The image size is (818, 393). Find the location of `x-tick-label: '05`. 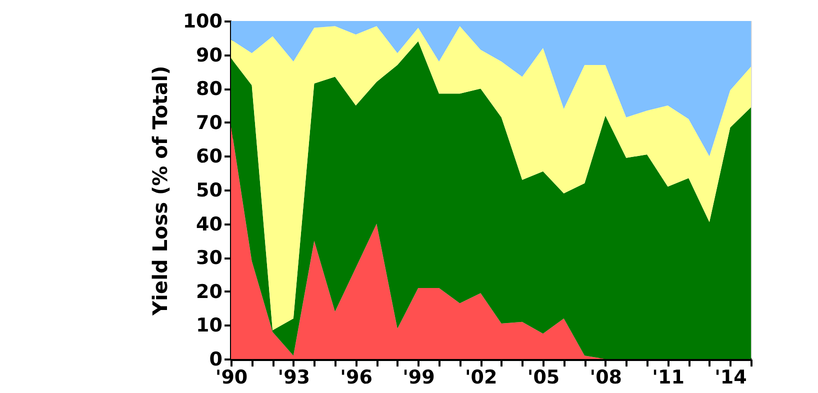

x-tick-label: '05 is located at coordinates (543, 377).